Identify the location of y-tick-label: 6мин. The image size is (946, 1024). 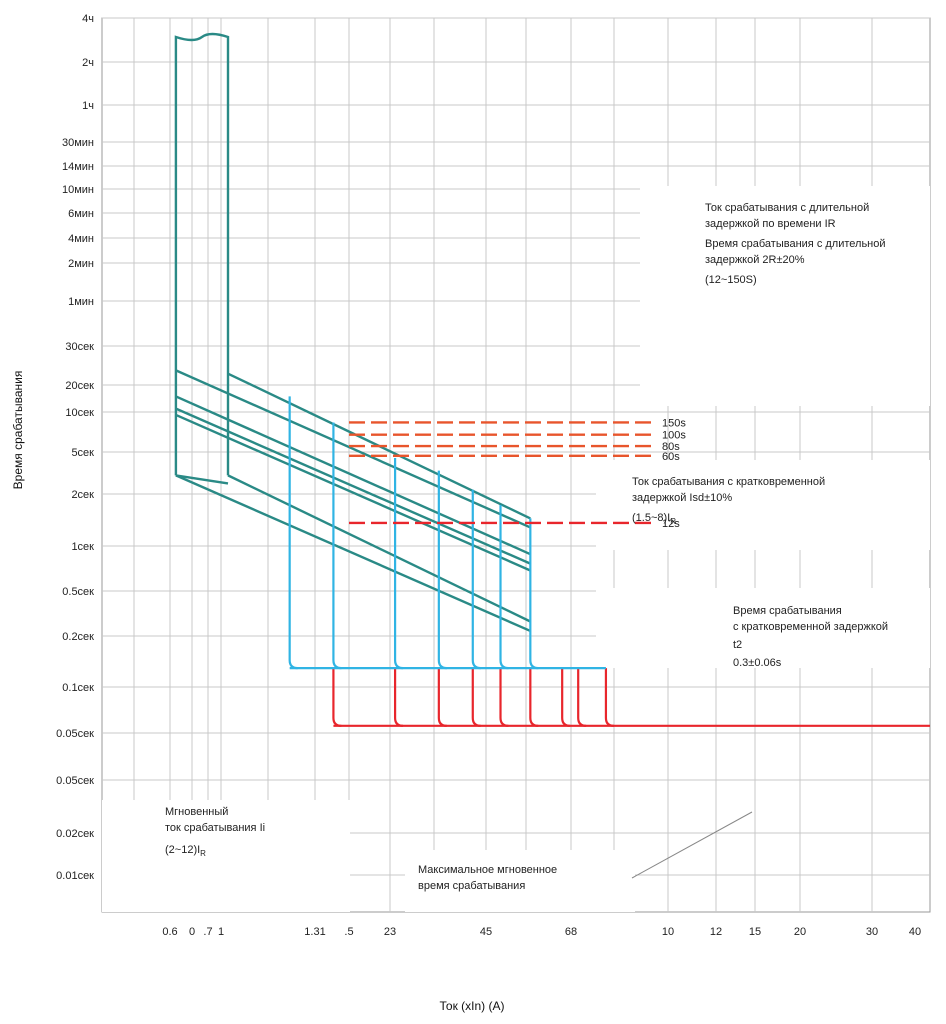
(81, 214).